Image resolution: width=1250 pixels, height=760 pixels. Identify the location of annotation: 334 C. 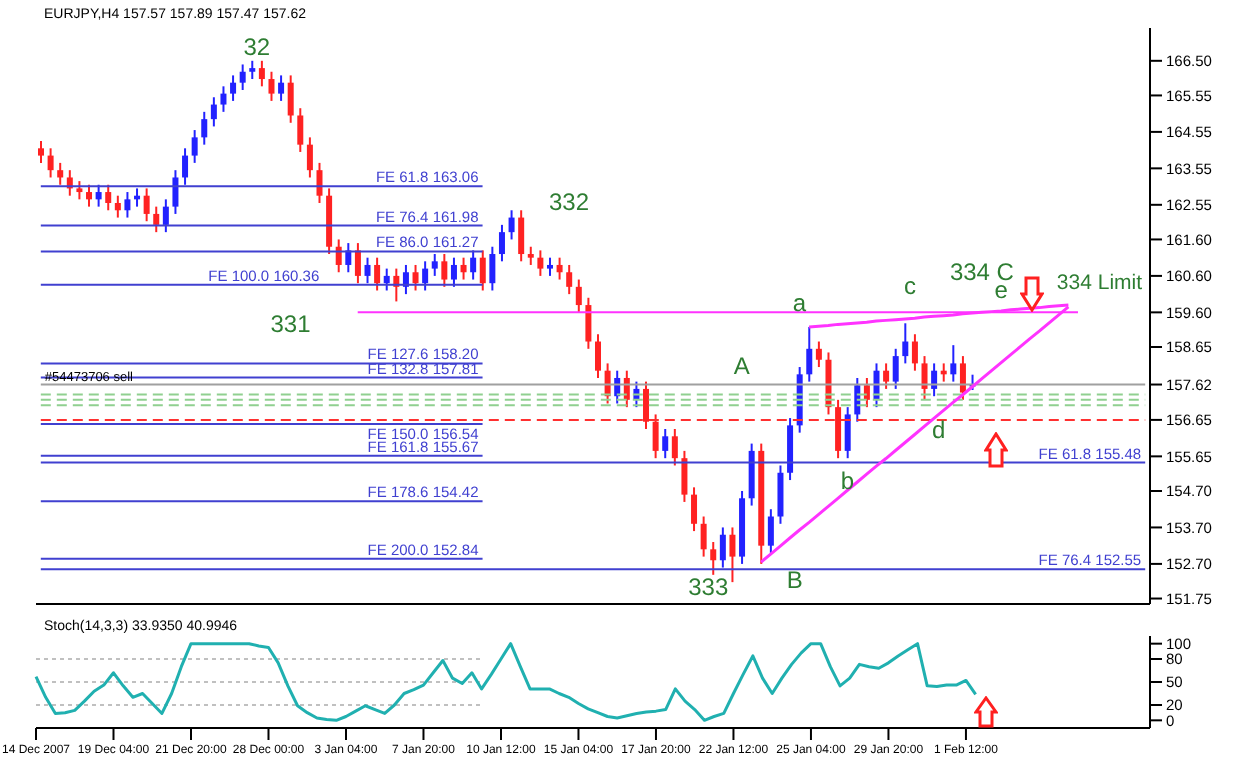
(982, 271).